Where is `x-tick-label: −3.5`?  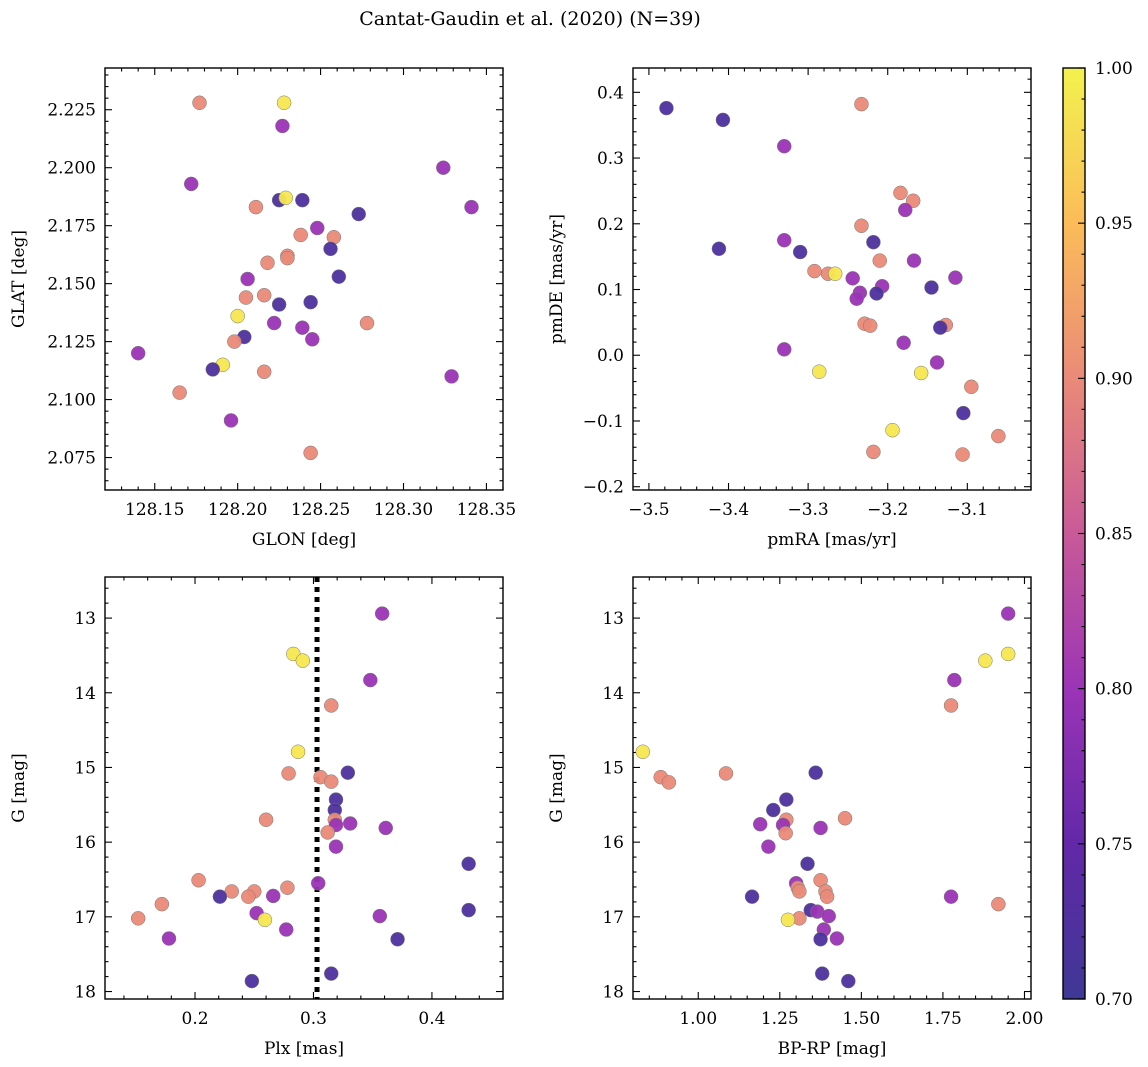
x-tick-label: −3.5 is located at coordinates (648, 510).